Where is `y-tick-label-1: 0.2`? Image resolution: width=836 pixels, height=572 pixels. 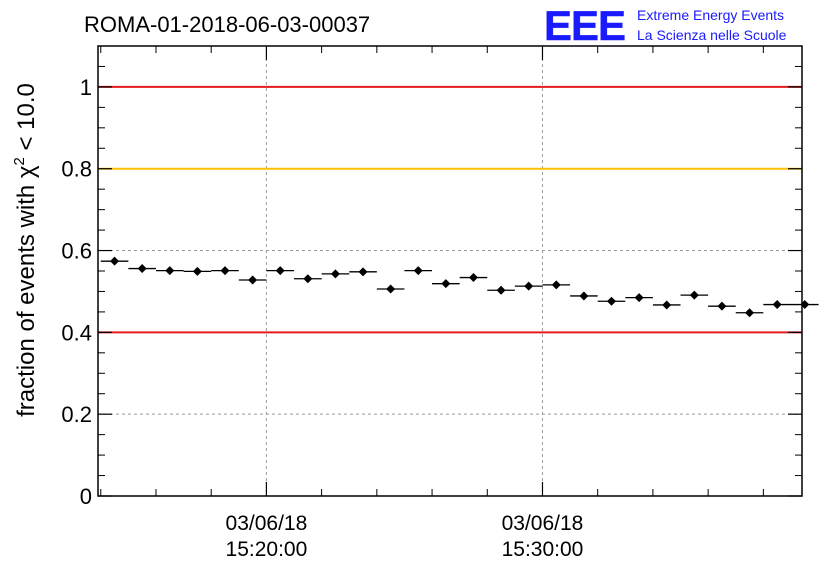 y-tick-label-1: 0.2 is located at coordinates (76, 414).